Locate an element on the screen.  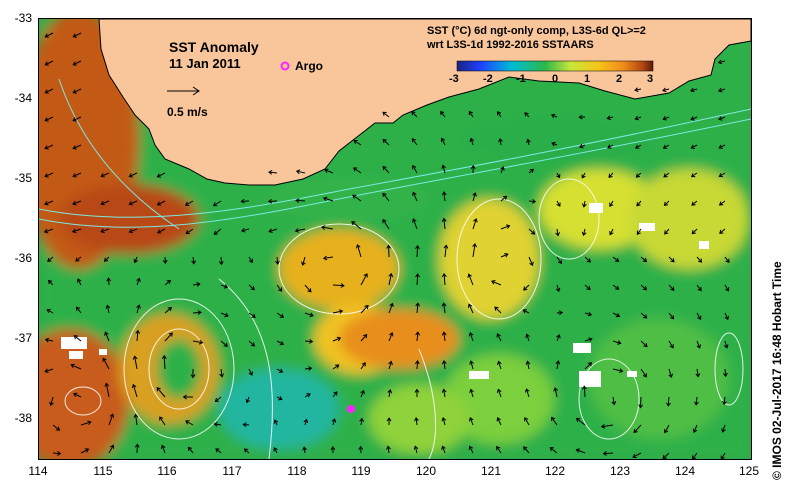
legend-line-2: wrt L3S-1d 1992-2016 SSTAARS is located at coordinates (510, 45).